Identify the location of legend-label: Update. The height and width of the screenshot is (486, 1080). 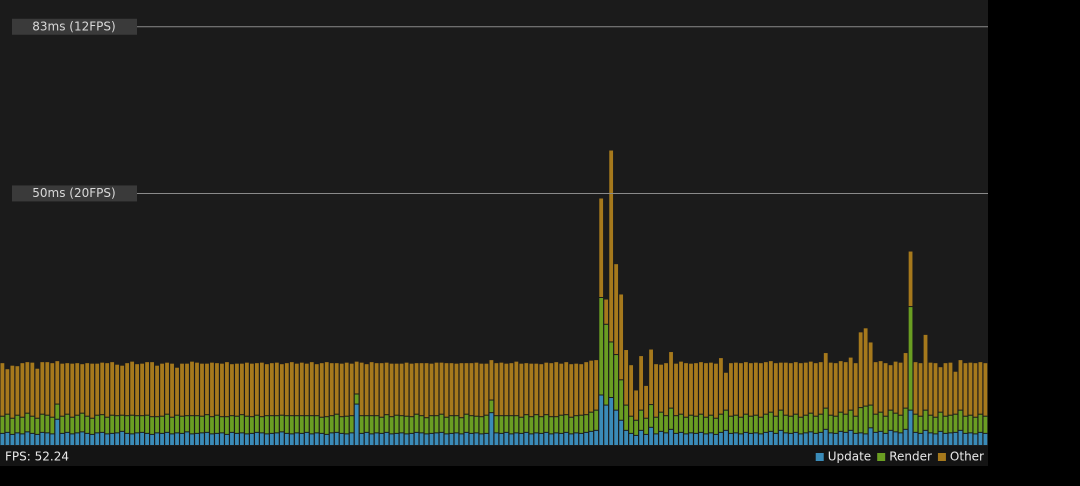
(849, 457).